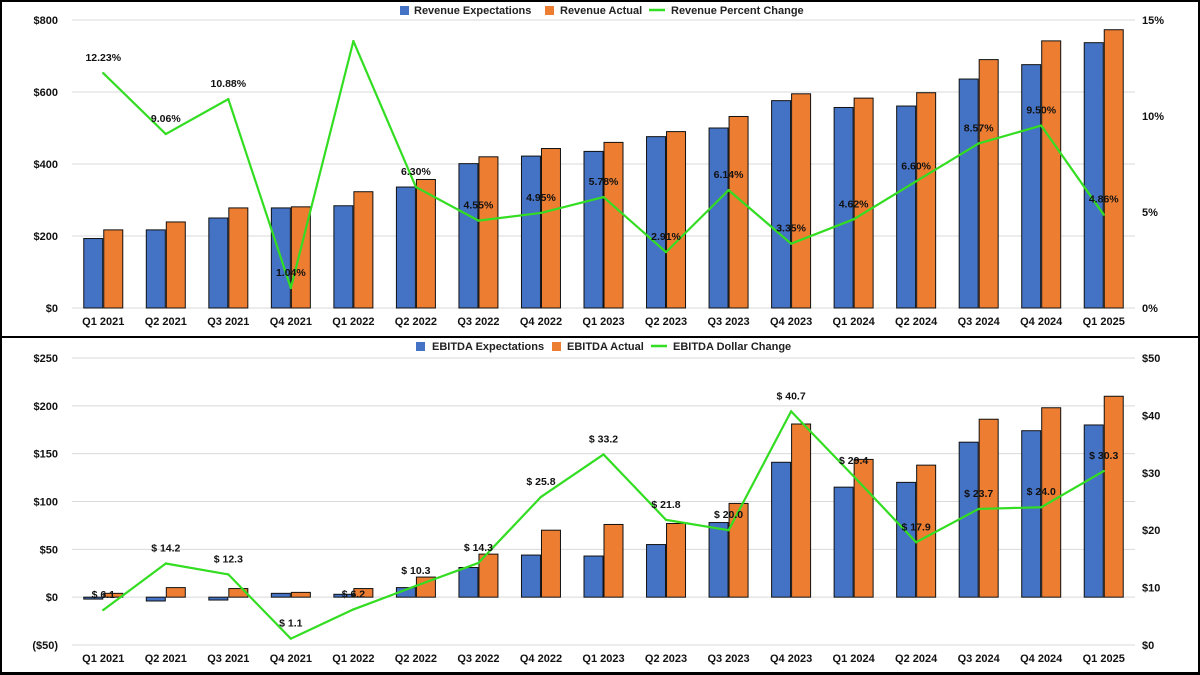  Describe the element at coordinates (729, 175) in the screenshot. I see `line-data-label: 6.14%` at that location.